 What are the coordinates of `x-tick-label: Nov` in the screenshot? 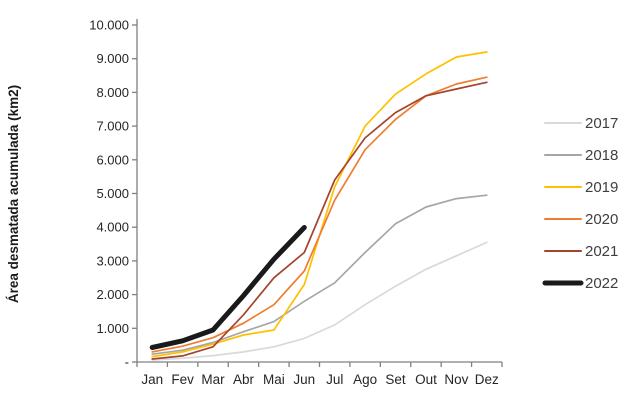 It's located at (456, 379).